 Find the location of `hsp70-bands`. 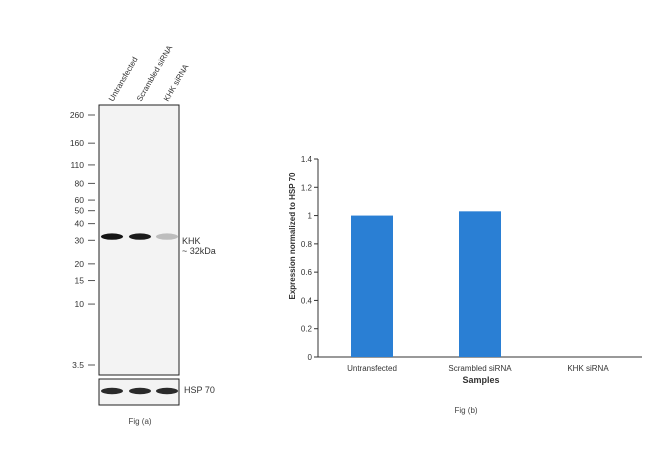

hsp70-bands is located at coordinates (139, 391).